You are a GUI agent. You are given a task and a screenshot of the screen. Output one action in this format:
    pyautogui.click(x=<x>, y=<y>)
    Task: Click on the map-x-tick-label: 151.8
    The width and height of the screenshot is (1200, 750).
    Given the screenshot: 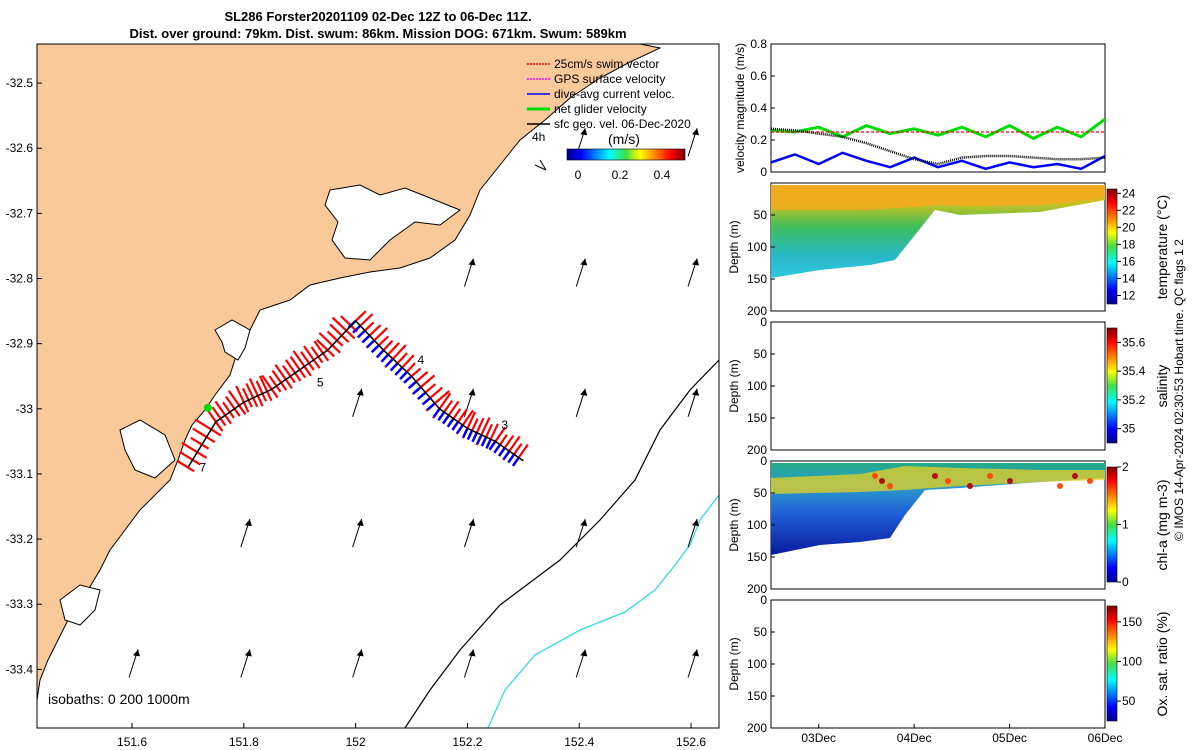 What is the action you would take?
    pyautogui.click(x=244, y=742)
    